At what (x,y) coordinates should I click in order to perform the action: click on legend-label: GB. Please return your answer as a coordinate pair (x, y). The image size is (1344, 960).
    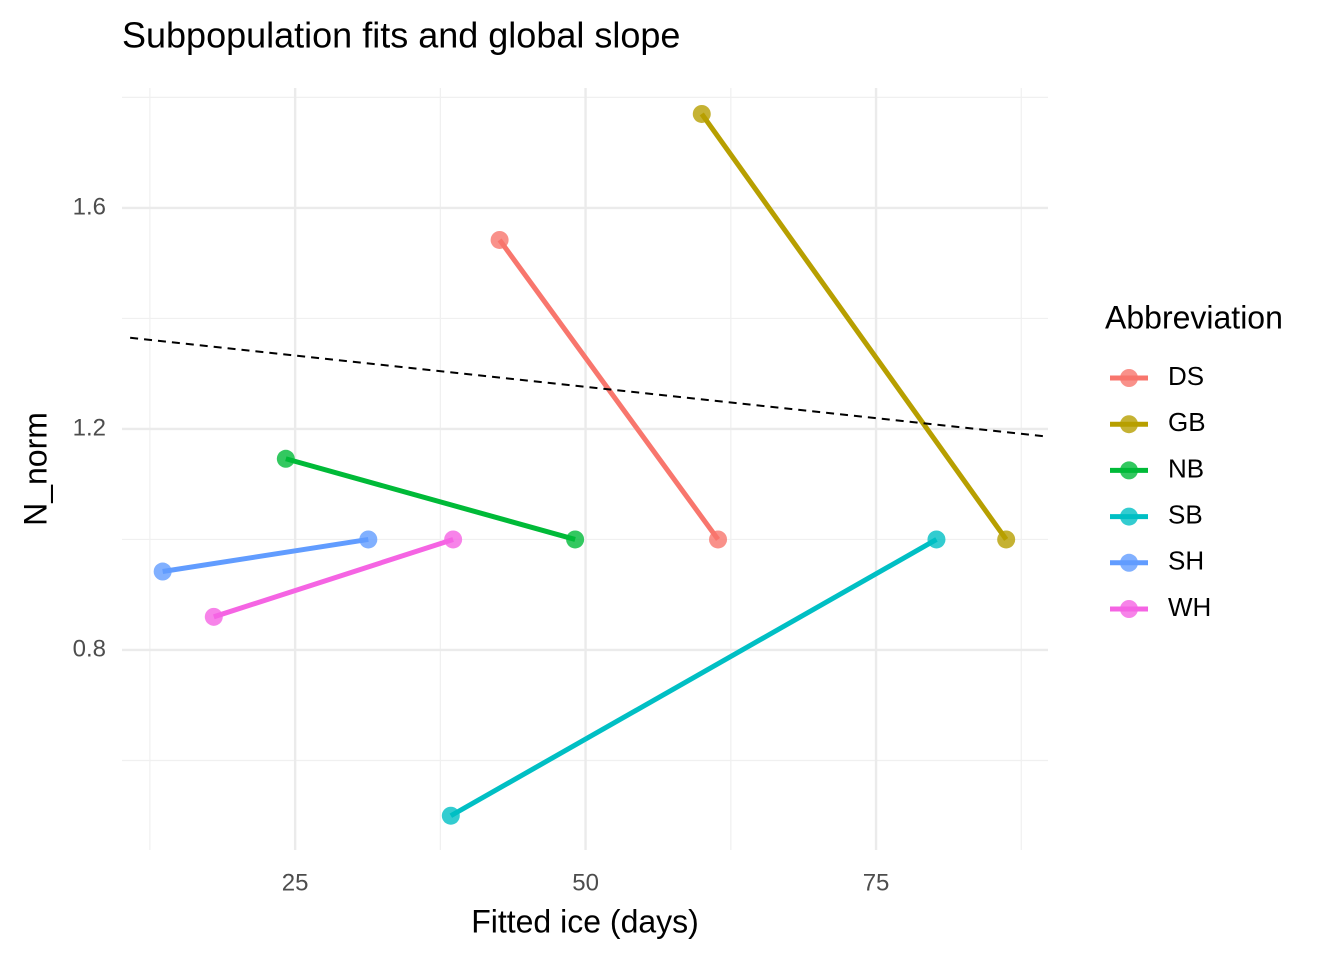
    Looking at the image, I should click on (1187, 422).